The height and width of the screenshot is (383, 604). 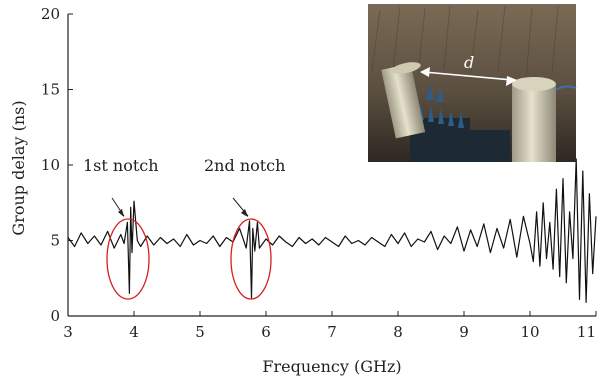 I want to click on y-tick-label: 15, so click(x=50, y=90).